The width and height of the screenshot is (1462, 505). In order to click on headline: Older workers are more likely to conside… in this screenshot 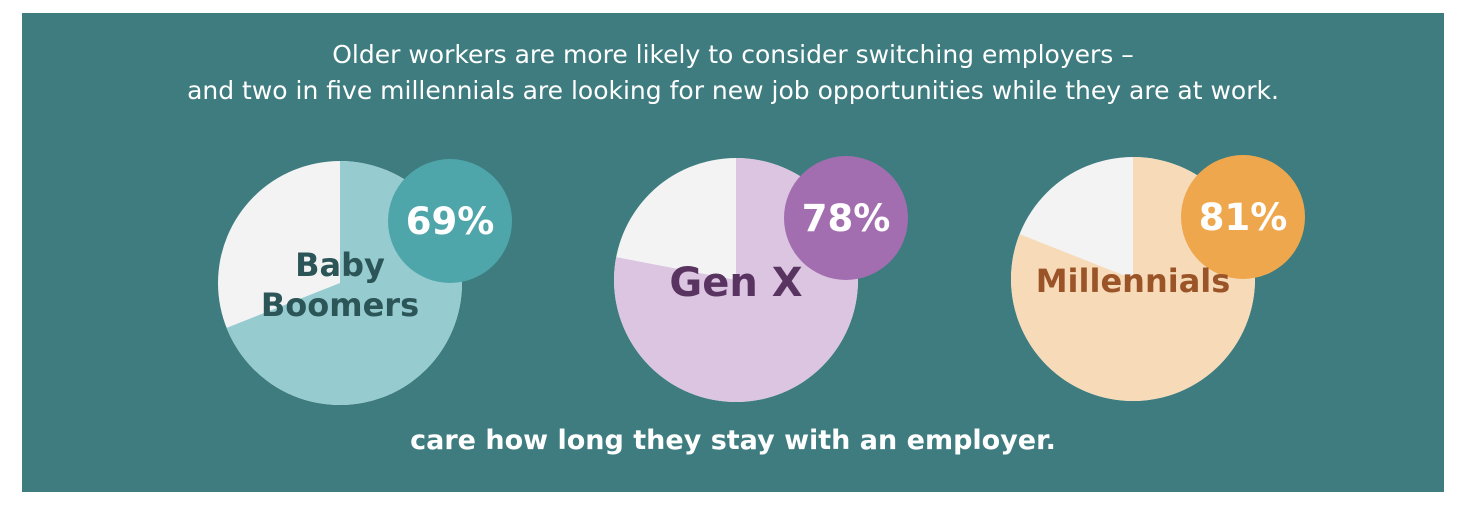, I will do `click(733, 73)`.